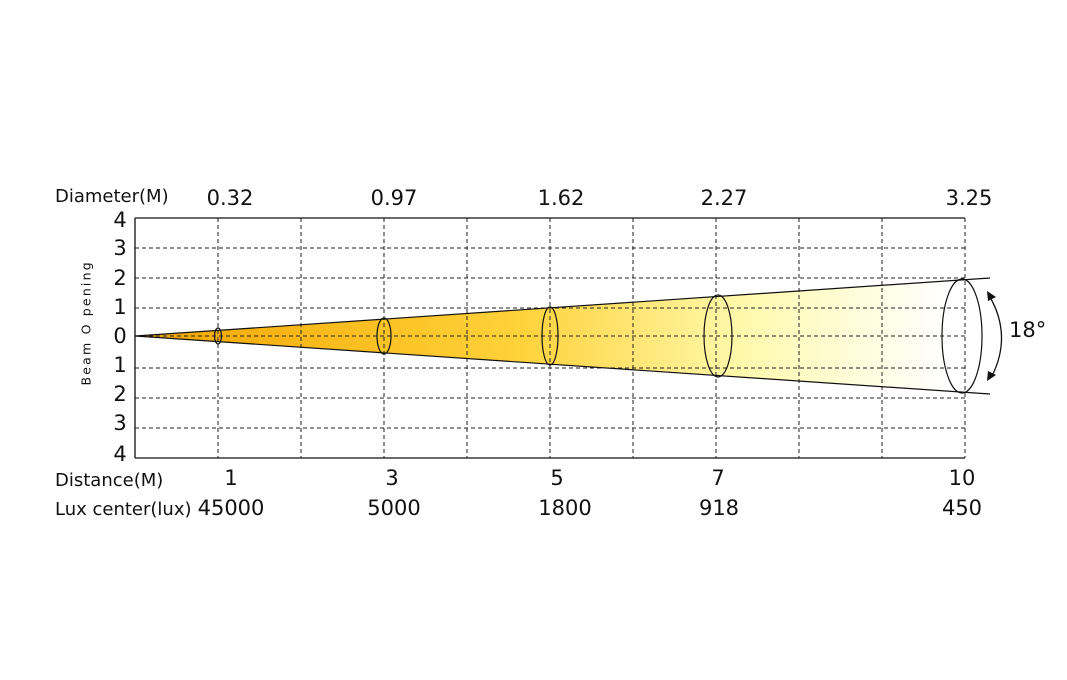 This screenshot has width=1067, height=680. What do you see at coordinates (962, 478) in the screenshot?
I see `distance-value: 10` at bounding box center [962, 478].